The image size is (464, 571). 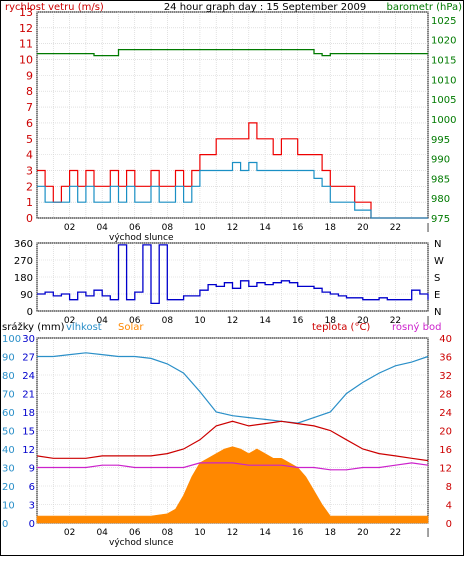 I want to click on rain-y-tick-label: 15, so click(x=28, y=432).